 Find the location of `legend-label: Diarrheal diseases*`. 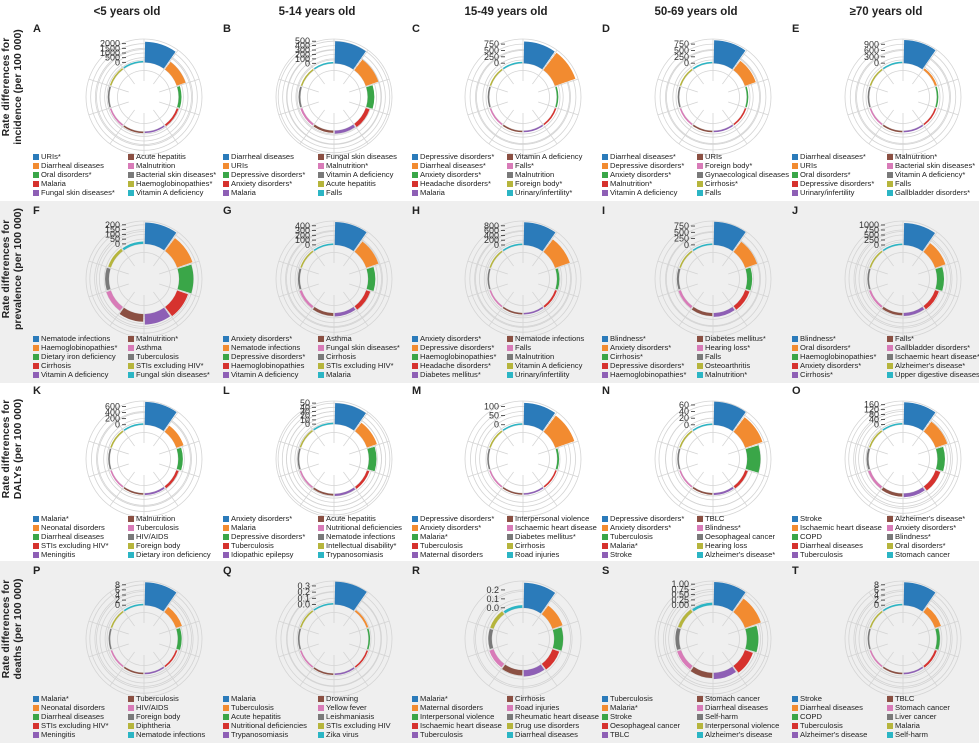

legend-label: Diarrheal diseases* is located at coordinates (453, 165).